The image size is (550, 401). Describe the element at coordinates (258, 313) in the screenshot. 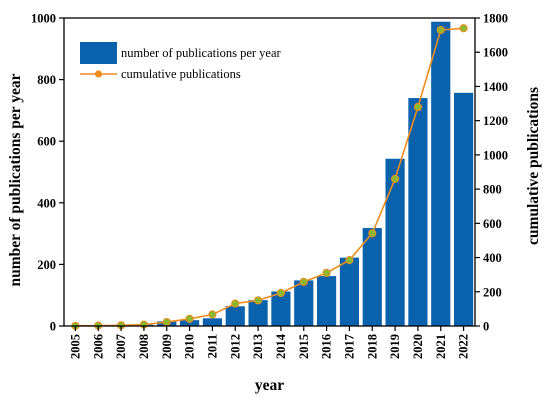

I see `bar-2013` at that location.